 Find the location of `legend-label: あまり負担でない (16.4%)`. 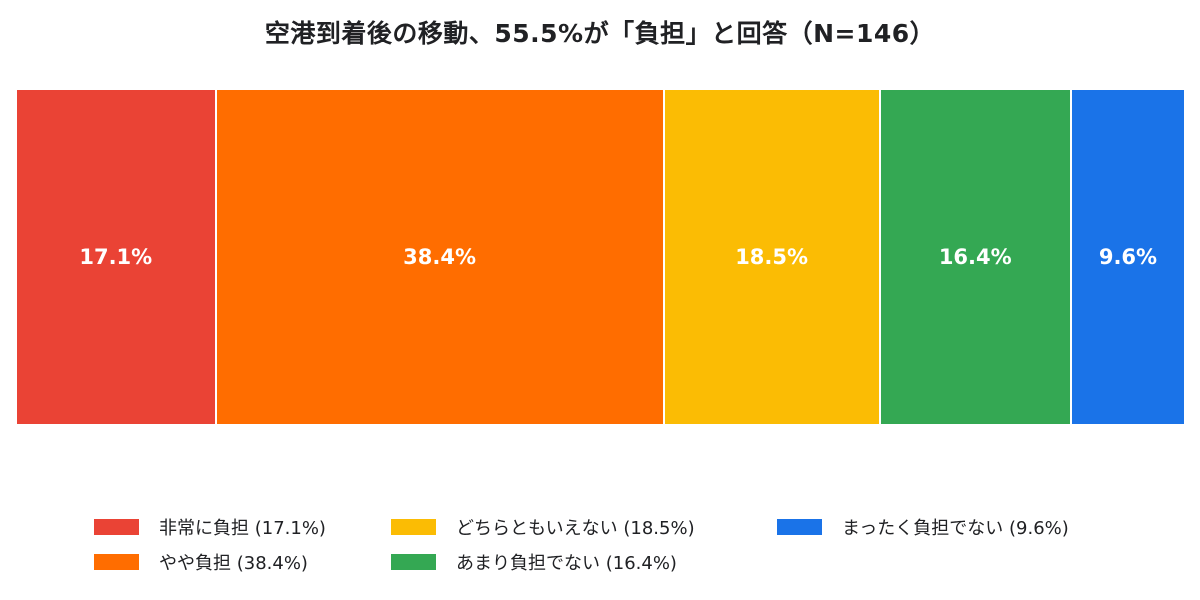

legend-label: あまり負担でない (16.4%) is located at coordinates (566, 563).